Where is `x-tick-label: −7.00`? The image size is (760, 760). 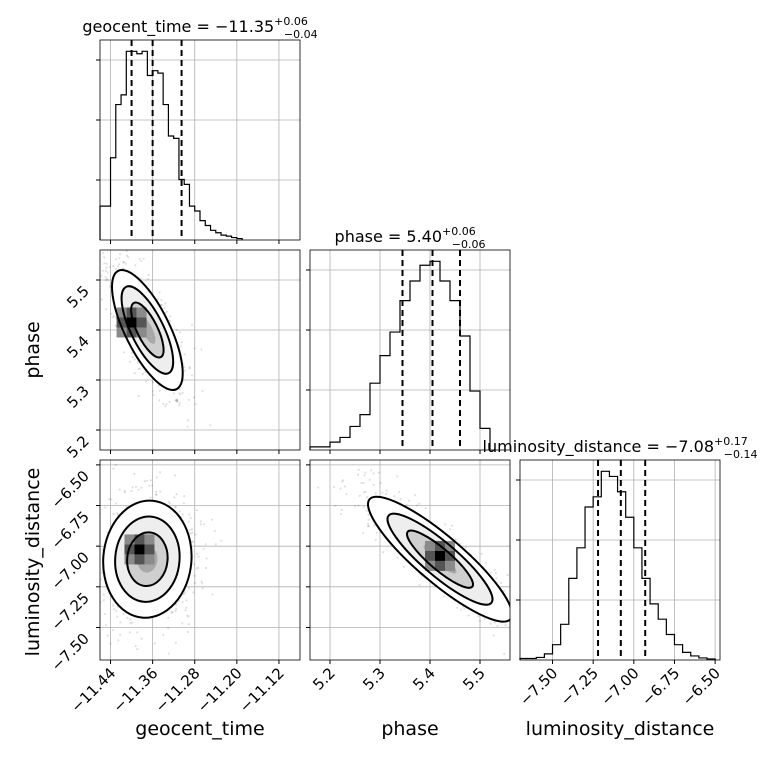 x-tick-label: −7.00 is located at coordinates (619, 686).